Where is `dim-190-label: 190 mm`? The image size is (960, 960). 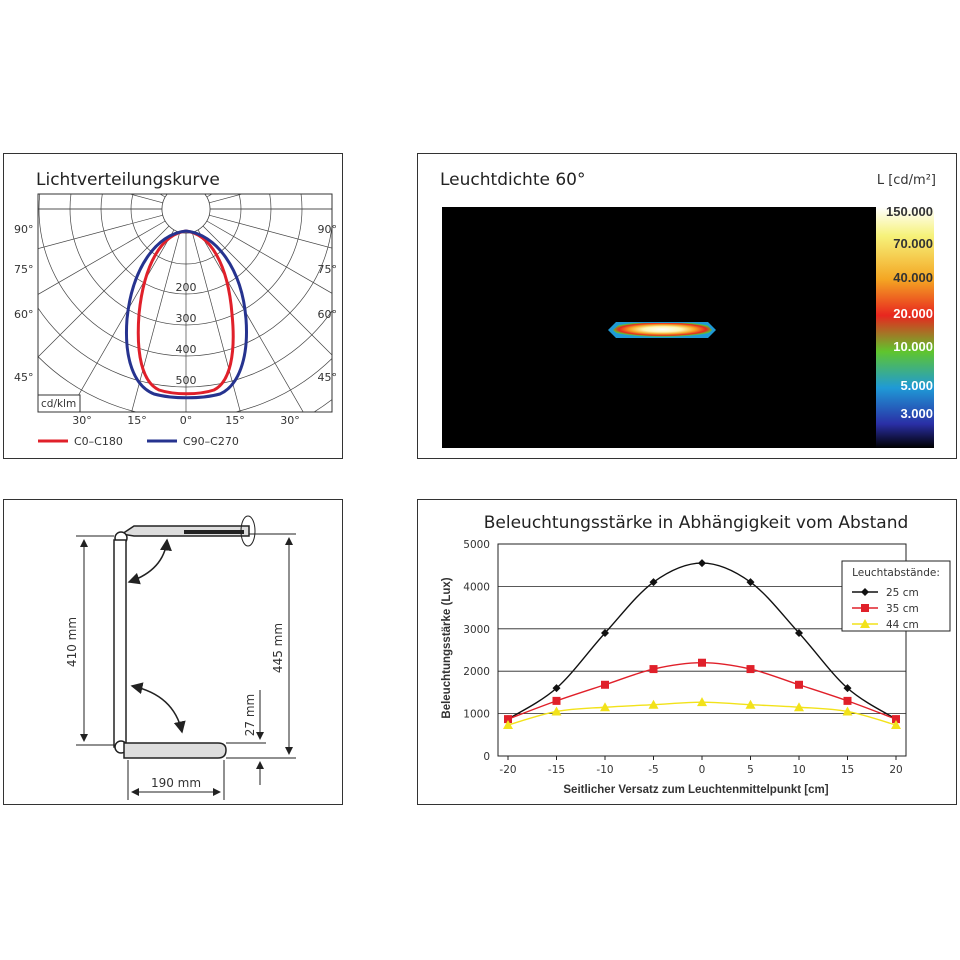
dim-190-label: 190 mm is located at coordinates (176, 783).